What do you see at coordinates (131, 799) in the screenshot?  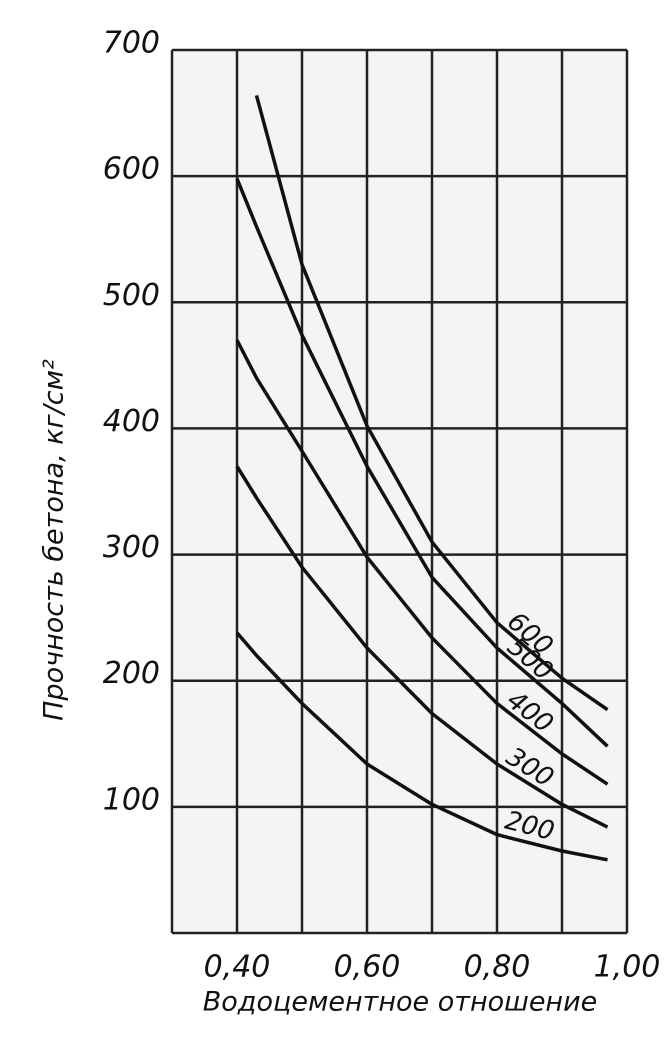 I see `y-tick-label: 100` at bounding box center [131, 799].